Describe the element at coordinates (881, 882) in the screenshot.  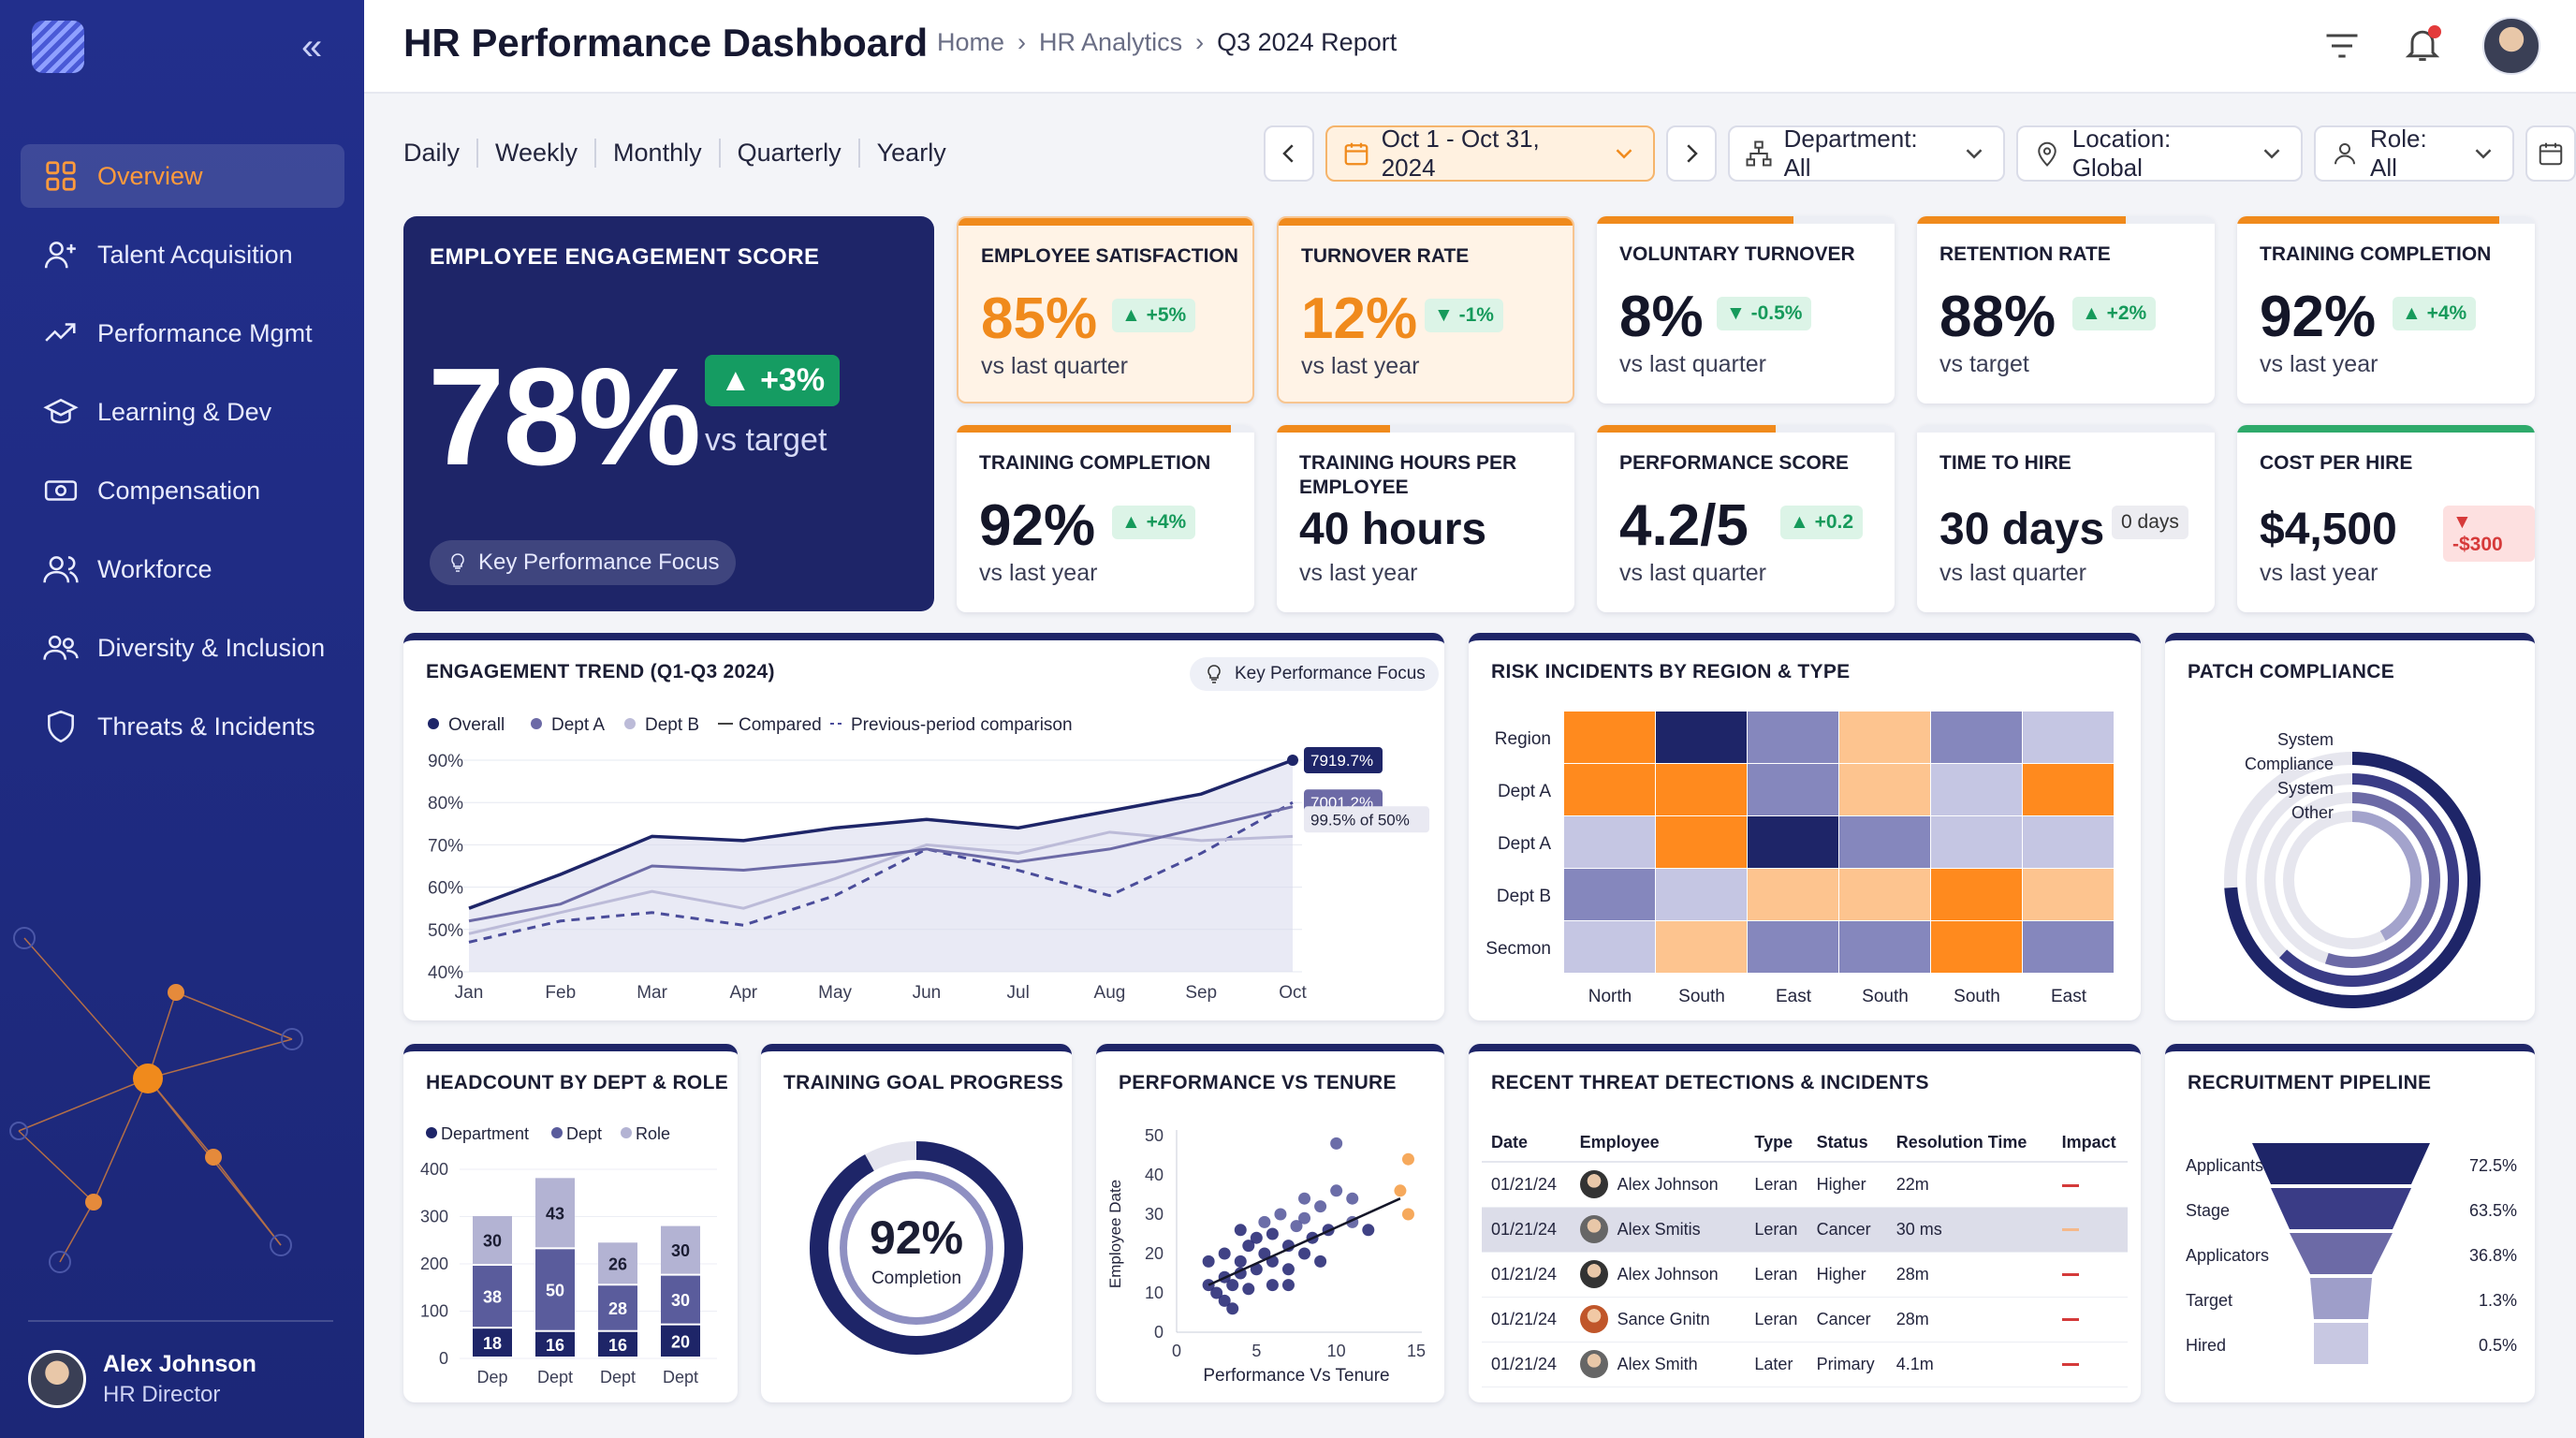
I see `series-line-dept-b` at that location.